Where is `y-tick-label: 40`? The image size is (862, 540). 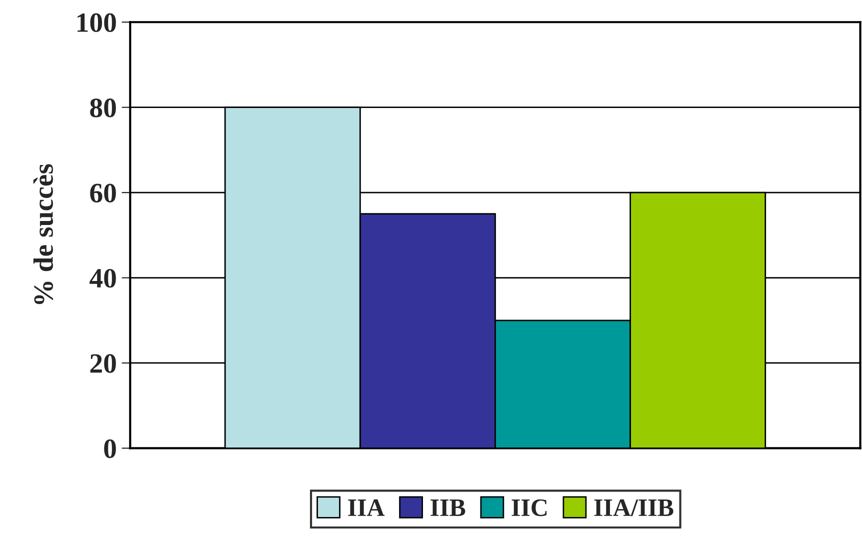
y-tick-label: 40 is located at coordinates (103, 278).